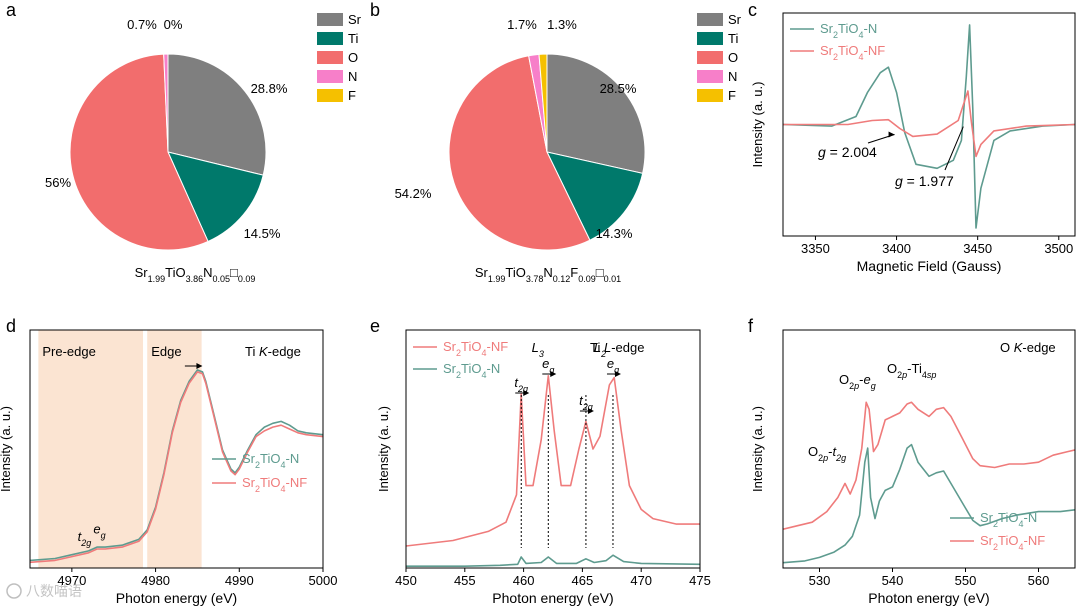 The width and height of the screenshot is (1080, 609). What do you see at coordinates (330, 19) in the screenshot?
I see `legend-swatch-sr` at bounding box center [330, 19].